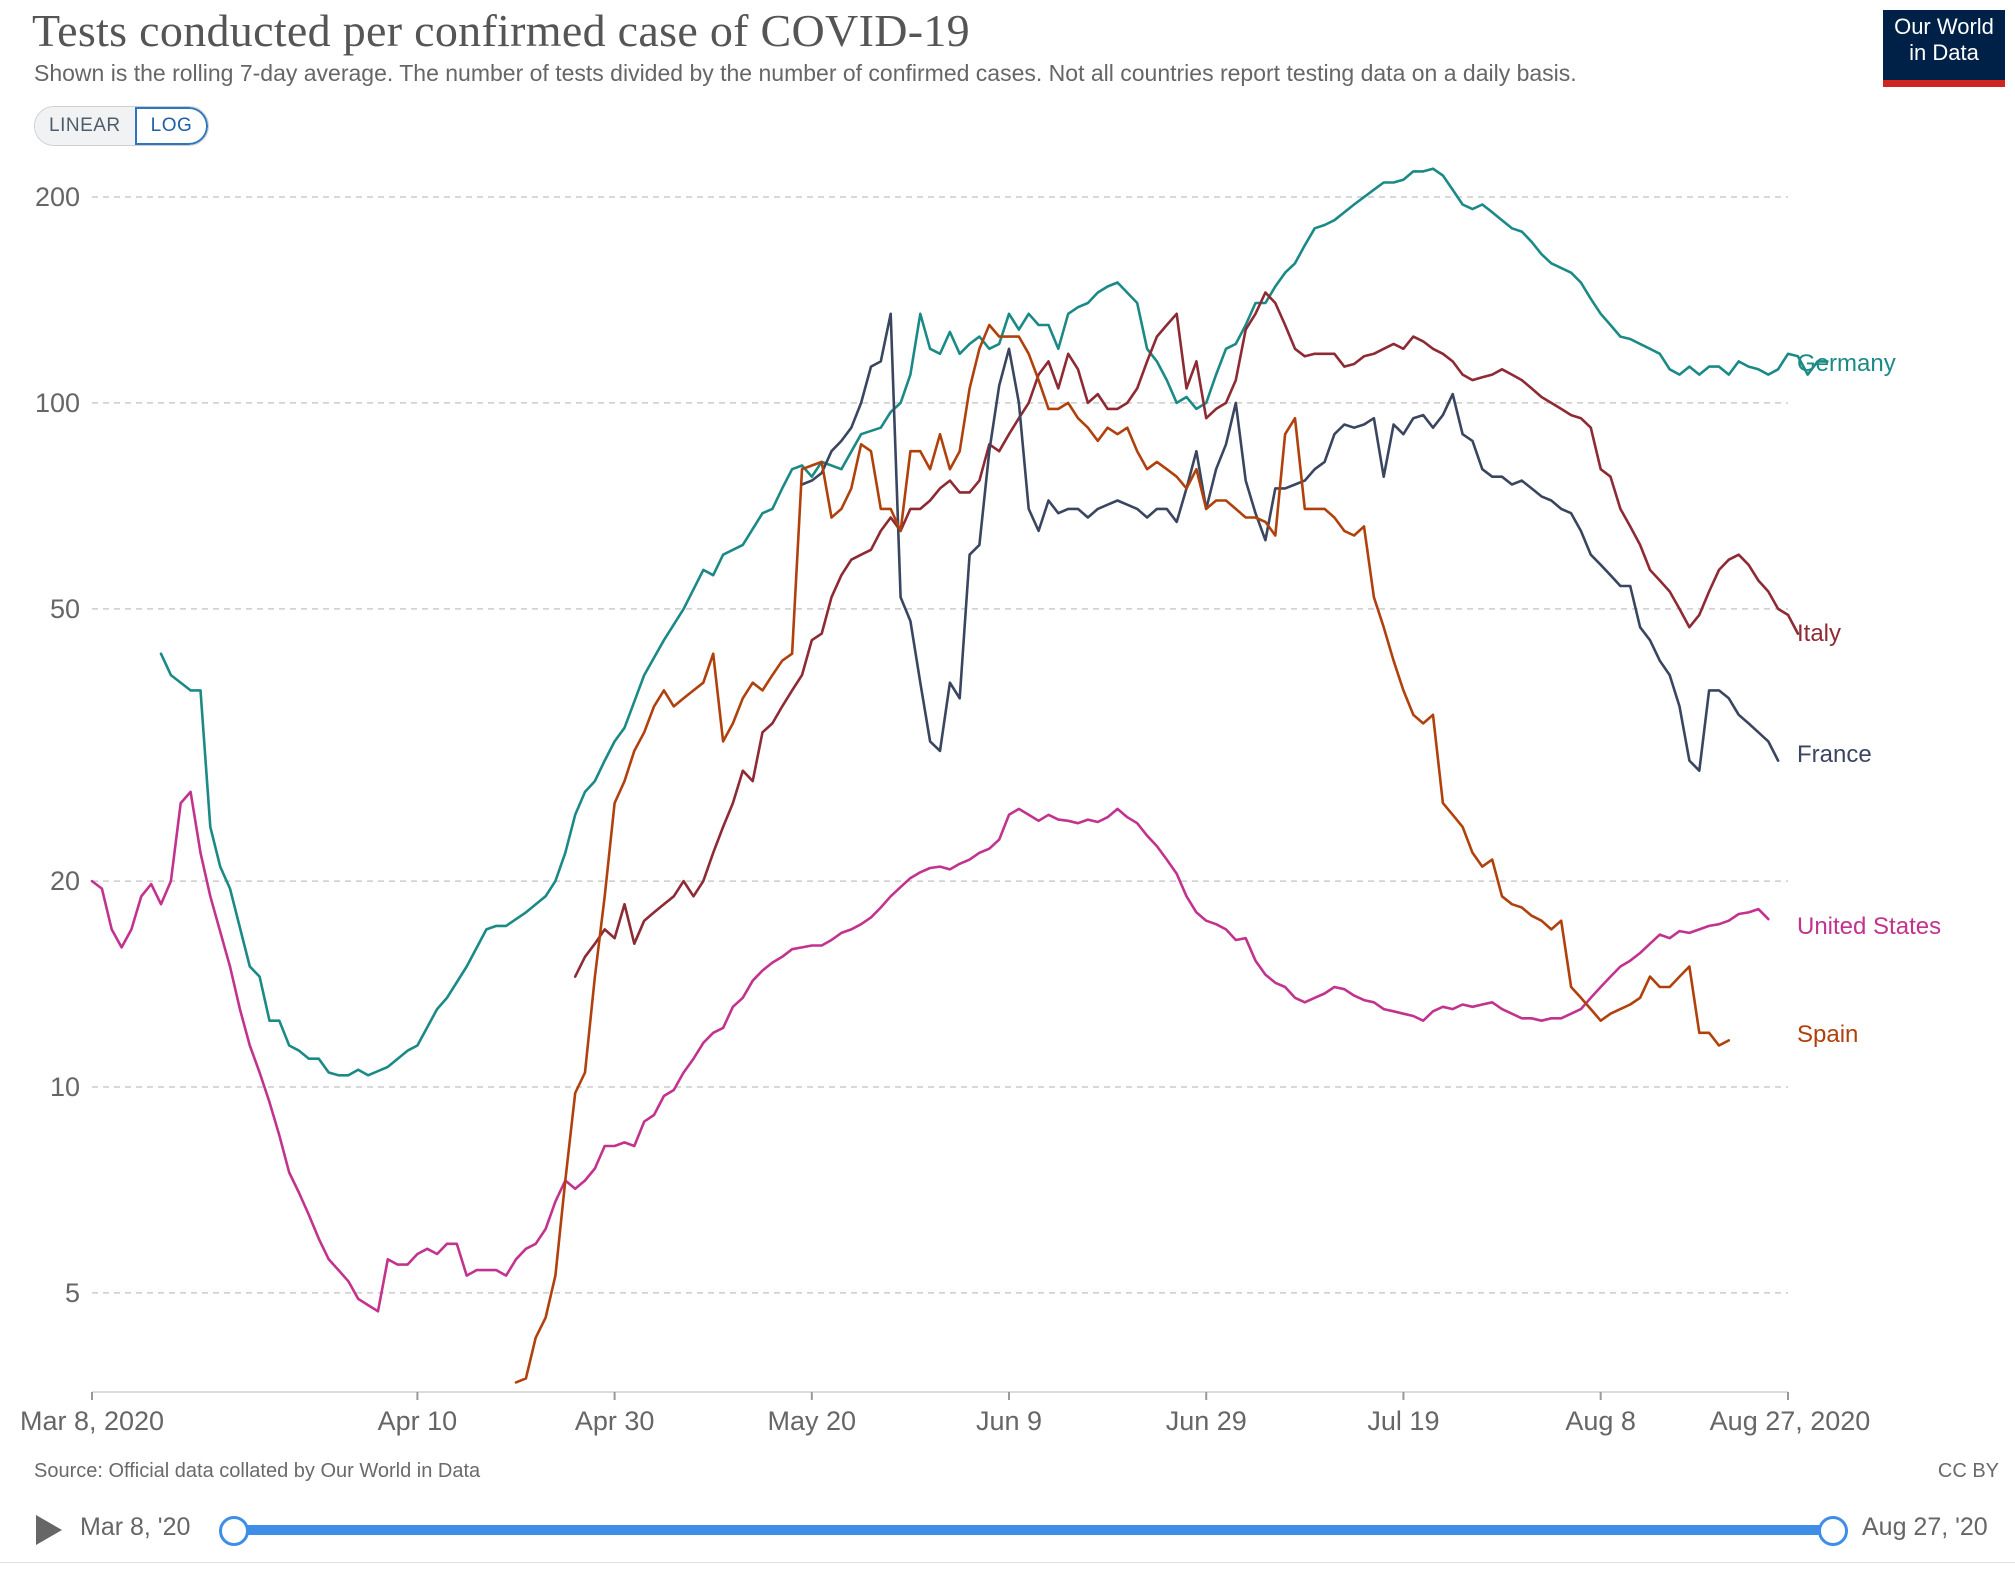  What do you see at coordinates (1968, 1471) in the screenshot?
I see `license-link: CC BY` at bounding box center [1968, 1471].